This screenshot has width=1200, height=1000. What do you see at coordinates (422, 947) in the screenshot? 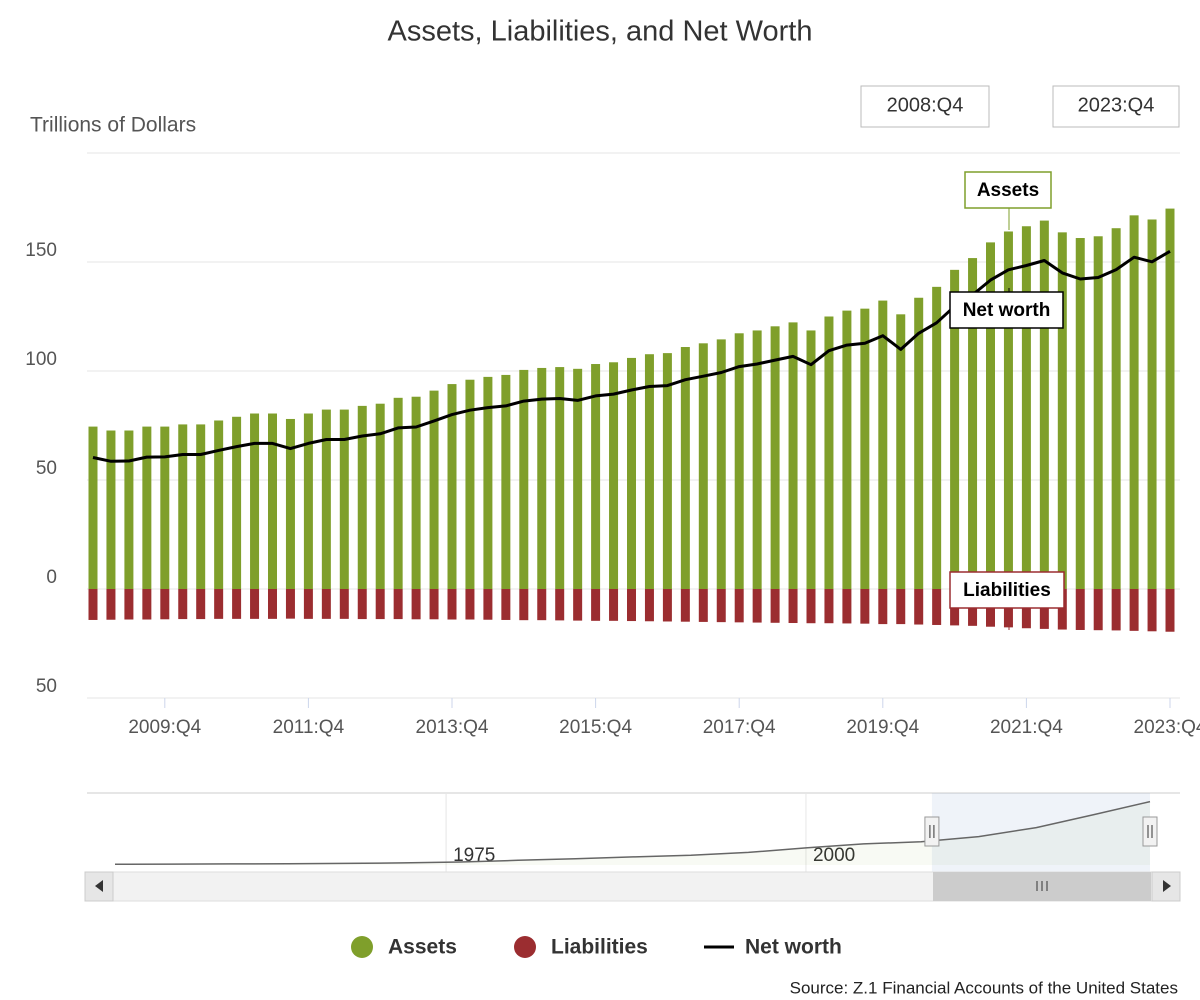
I see `legend-label: Assets` at bounding box center [422, 947].